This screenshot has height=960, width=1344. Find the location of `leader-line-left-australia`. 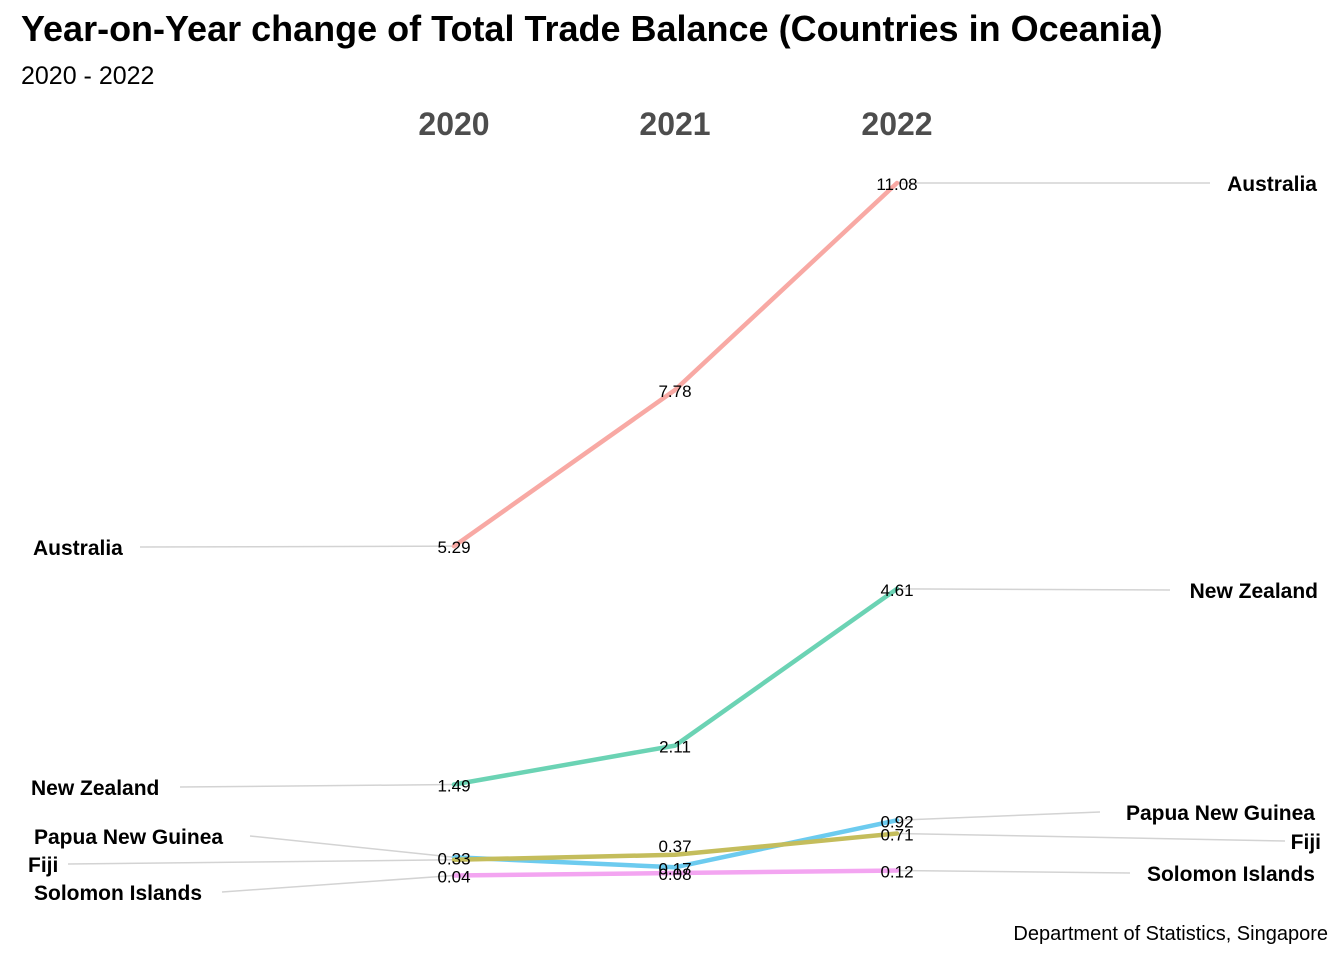

leader-line-left-australia is located at coordinates (297, 546).